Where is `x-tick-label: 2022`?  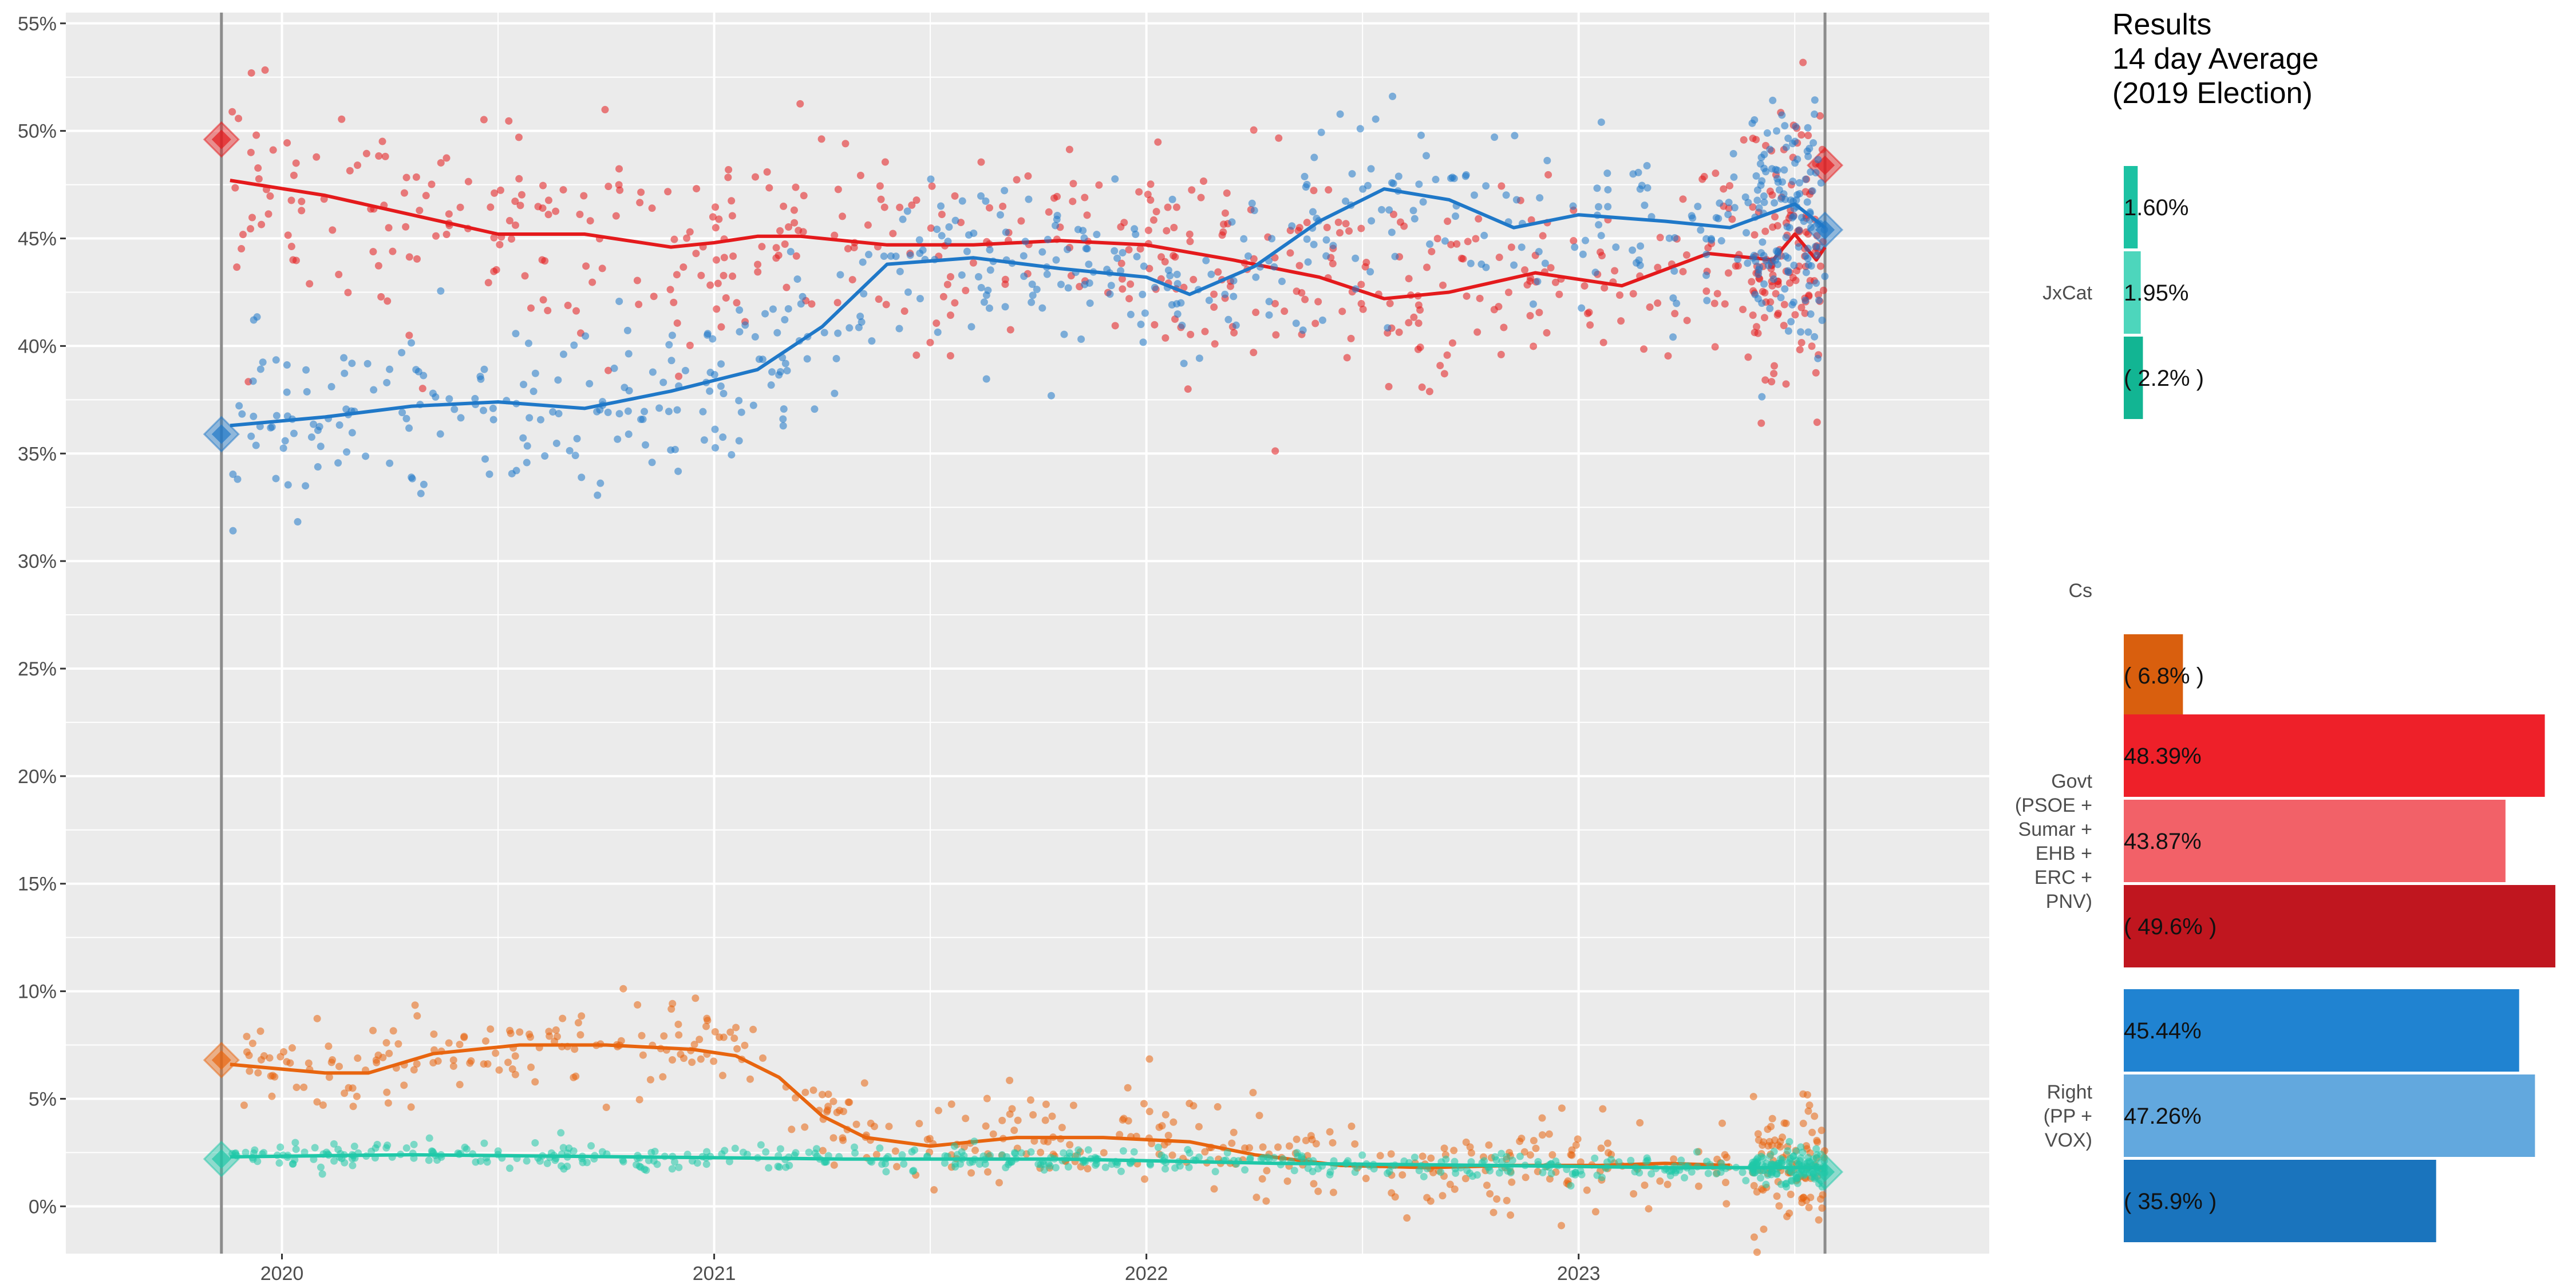
x-tick-label: 2022 is located at coordinates (1146, 1274).